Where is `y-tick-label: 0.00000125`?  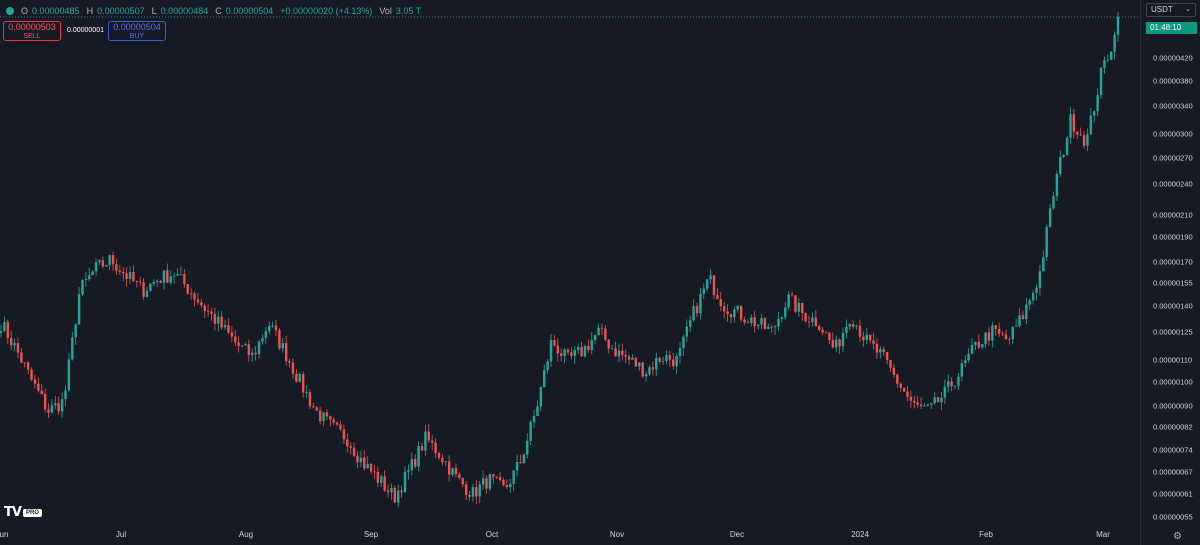
y-tick-label: 0.00000125 is located at coordinates (1173, 332).